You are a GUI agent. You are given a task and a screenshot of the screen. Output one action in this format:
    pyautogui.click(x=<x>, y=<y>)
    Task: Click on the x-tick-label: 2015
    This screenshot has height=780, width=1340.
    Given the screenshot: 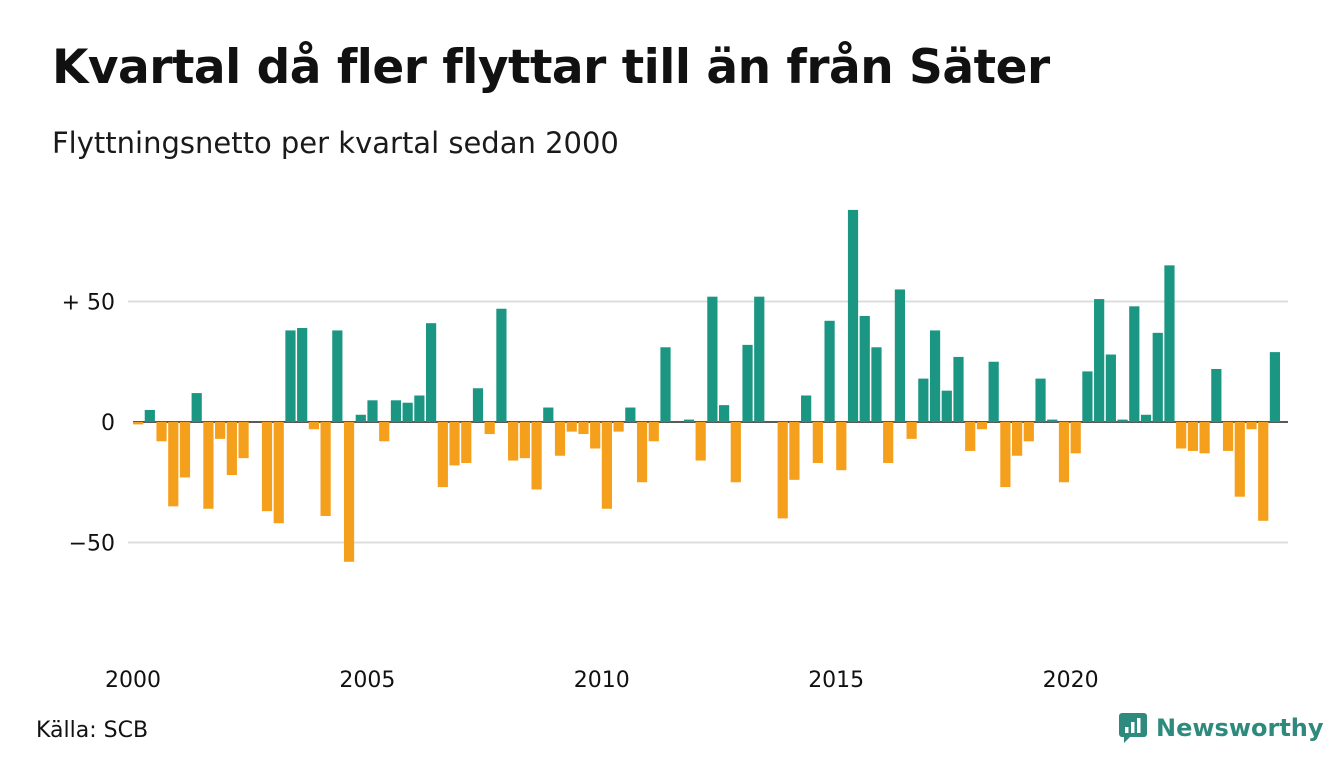 What is the action you would take?
    pyautogui.click(x=836, y=680)
    